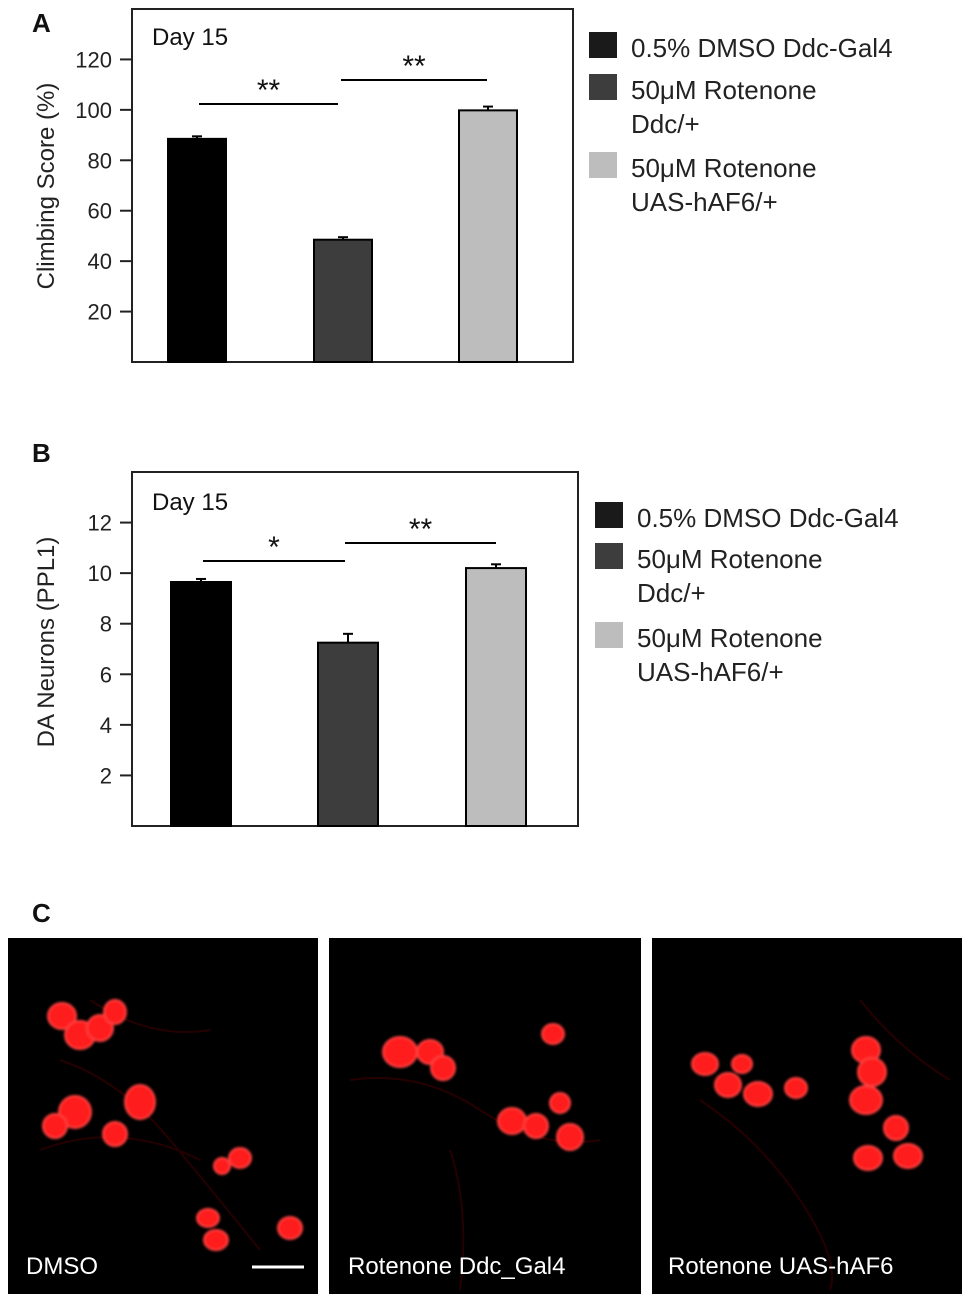 The width and height of the screenshot is (969, 1300). I want to click on y-tick-label: 2, so click(106, 775).